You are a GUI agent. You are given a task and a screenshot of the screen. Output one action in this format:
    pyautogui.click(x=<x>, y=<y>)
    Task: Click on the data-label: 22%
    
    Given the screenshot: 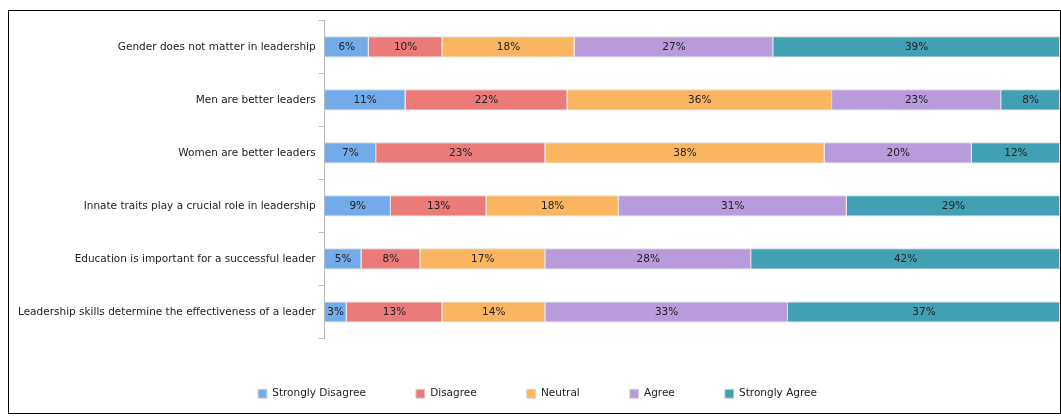 What is the action you would take?
    pyautogui.click(x=486, y=98)
    